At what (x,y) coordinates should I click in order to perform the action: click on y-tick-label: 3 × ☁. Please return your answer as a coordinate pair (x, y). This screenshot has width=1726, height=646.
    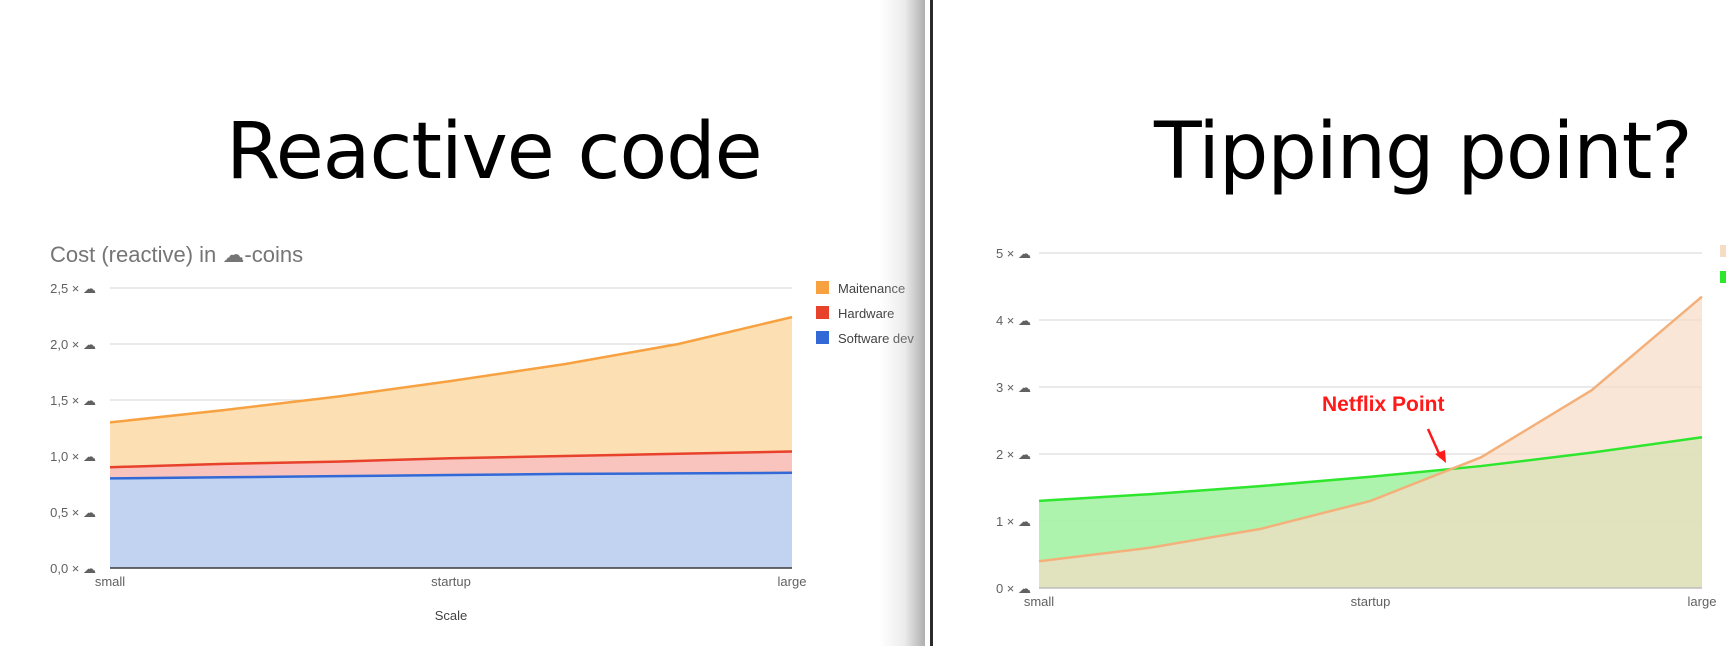
    Looking at the image, I should click on (1013, 387).